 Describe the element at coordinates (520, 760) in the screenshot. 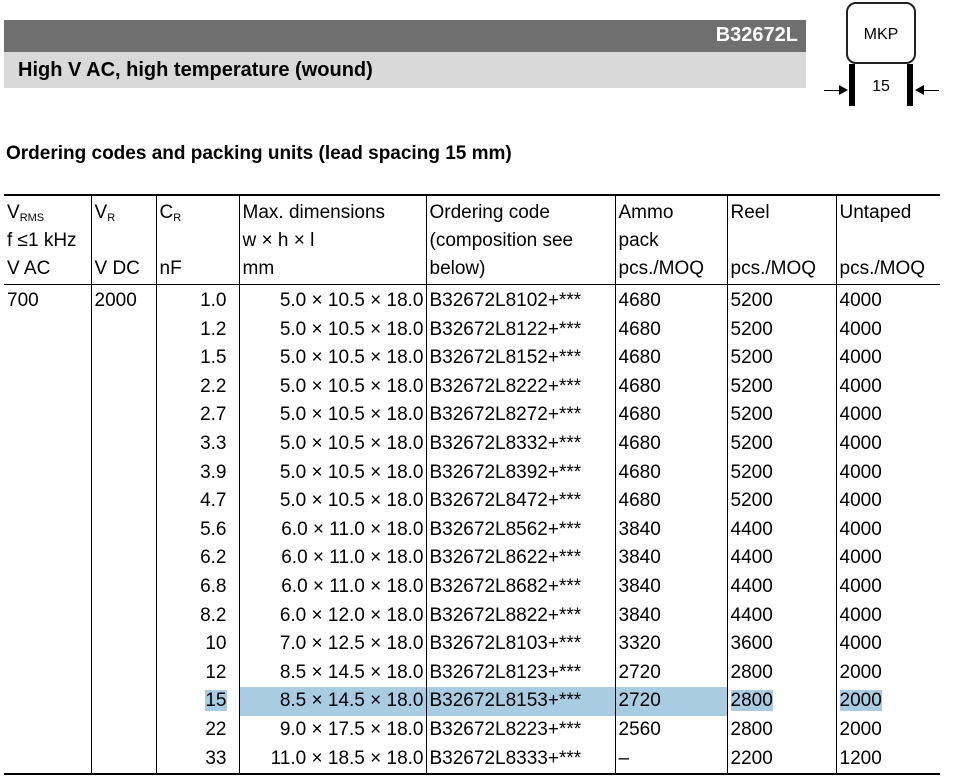

I see `cell-ordering-code: B32672L8333+***` at that location.